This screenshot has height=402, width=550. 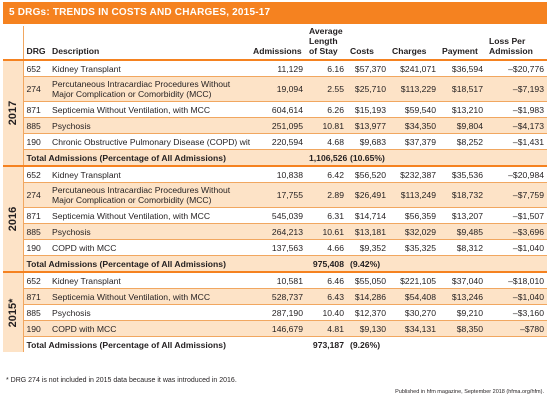 What do you see at coordinates (447, 344) in the screenshot?
I see `total-percentage: (9.26%)` at bounding box center [447, 344].